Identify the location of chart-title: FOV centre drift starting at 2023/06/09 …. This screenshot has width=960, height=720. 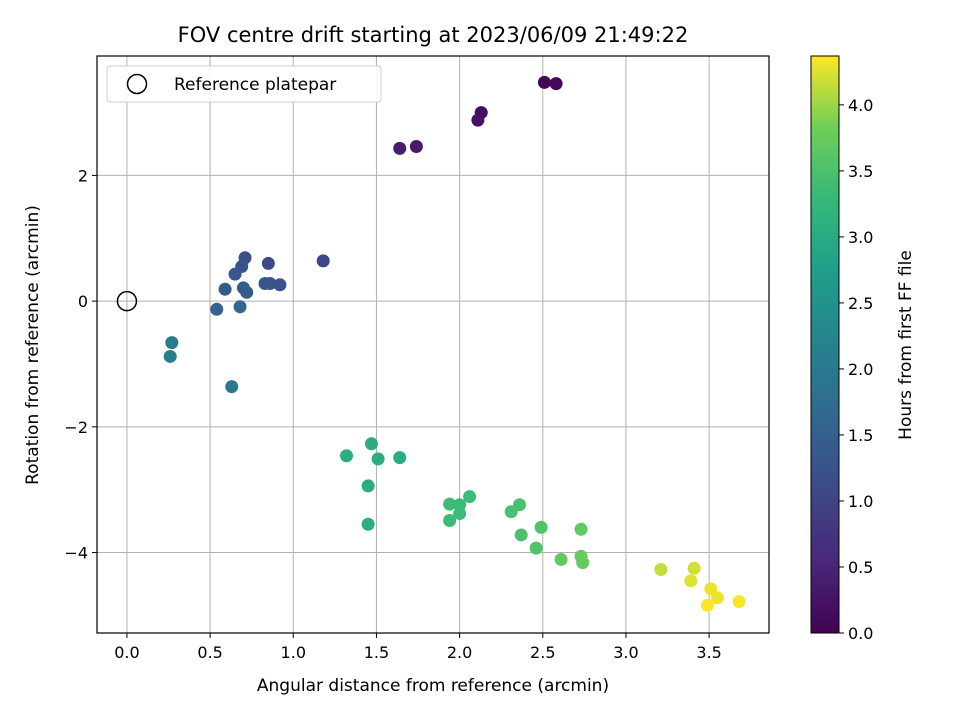
(433, 35).